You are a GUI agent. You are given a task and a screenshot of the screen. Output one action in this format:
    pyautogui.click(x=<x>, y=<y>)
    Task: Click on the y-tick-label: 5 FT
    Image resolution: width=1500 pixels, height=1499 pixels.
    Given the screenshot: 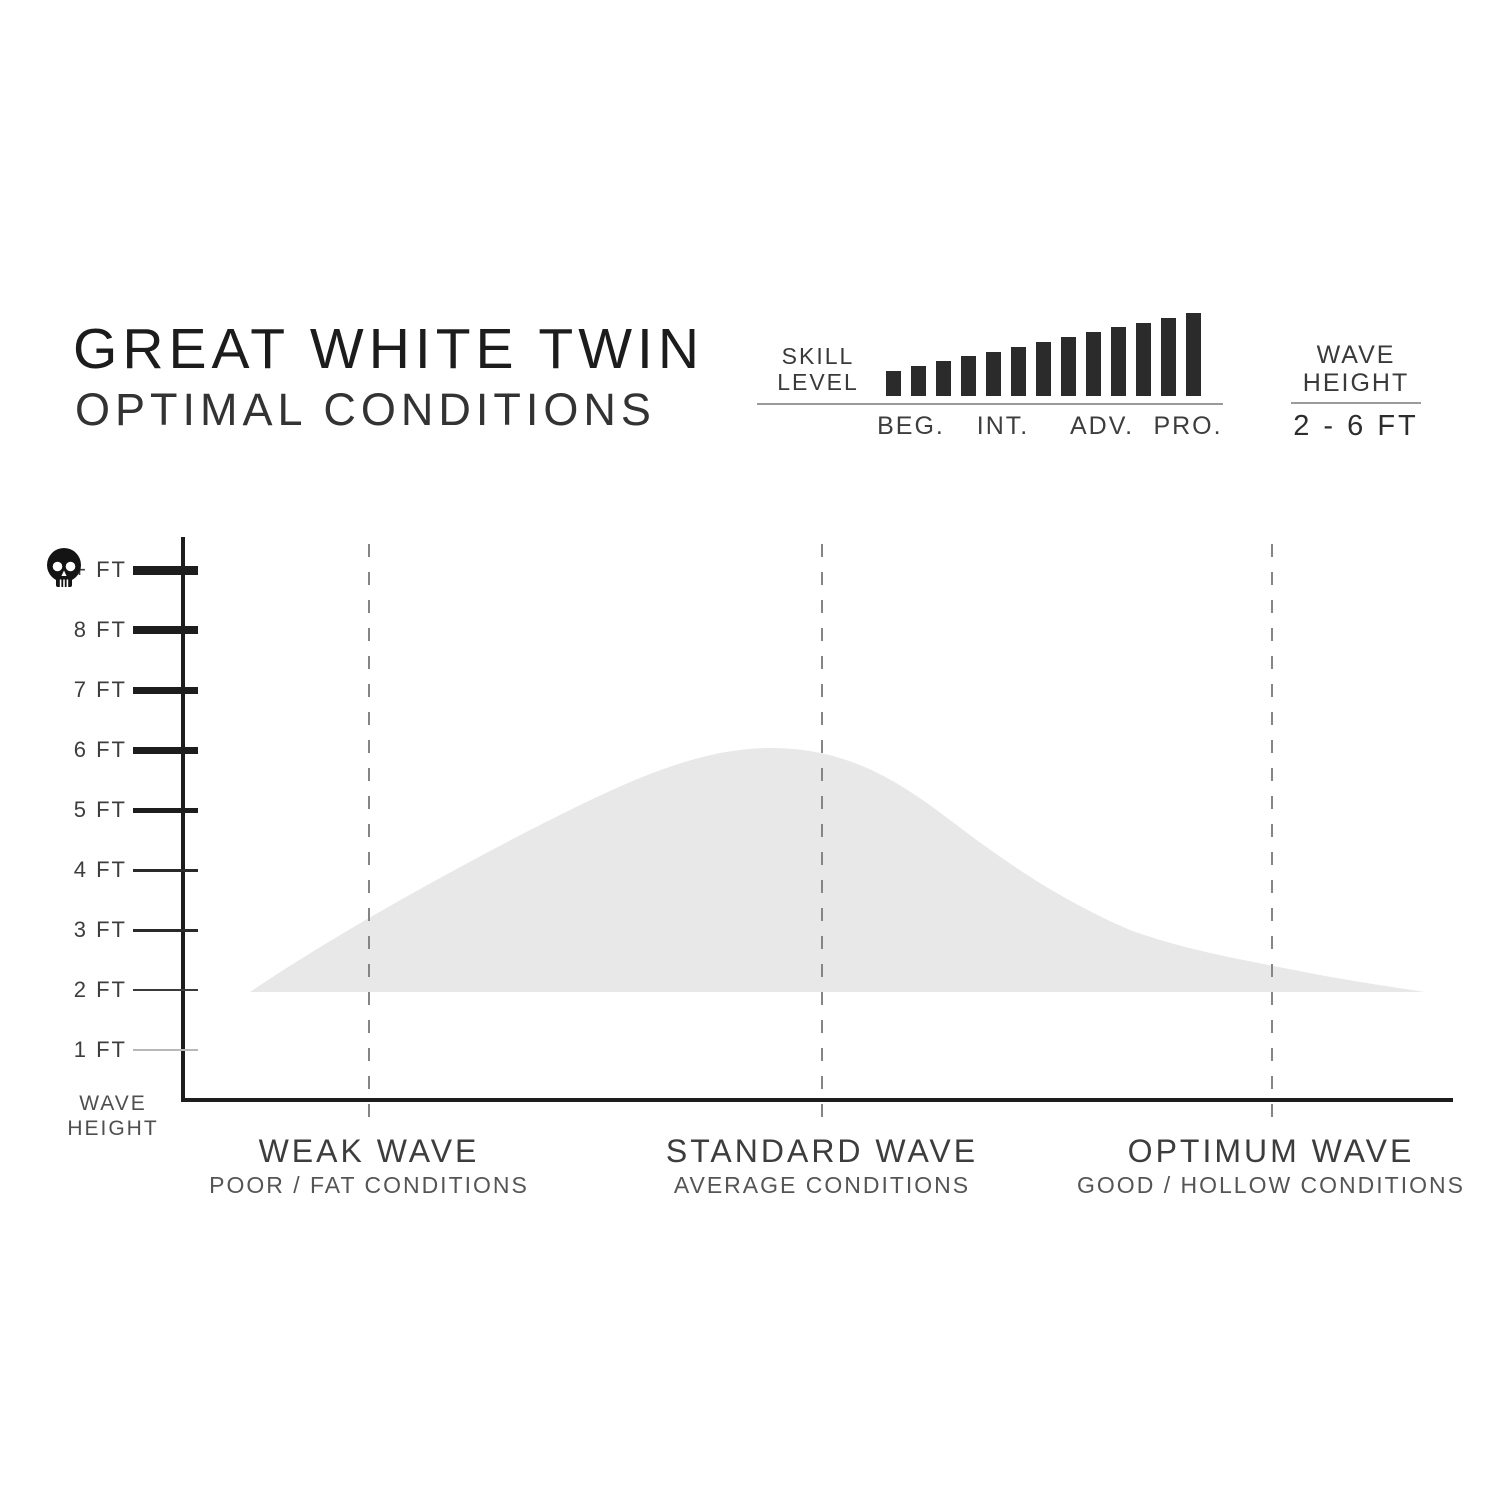 What is the action you would take?
    pyautogui.click(x=100, y=809)
    